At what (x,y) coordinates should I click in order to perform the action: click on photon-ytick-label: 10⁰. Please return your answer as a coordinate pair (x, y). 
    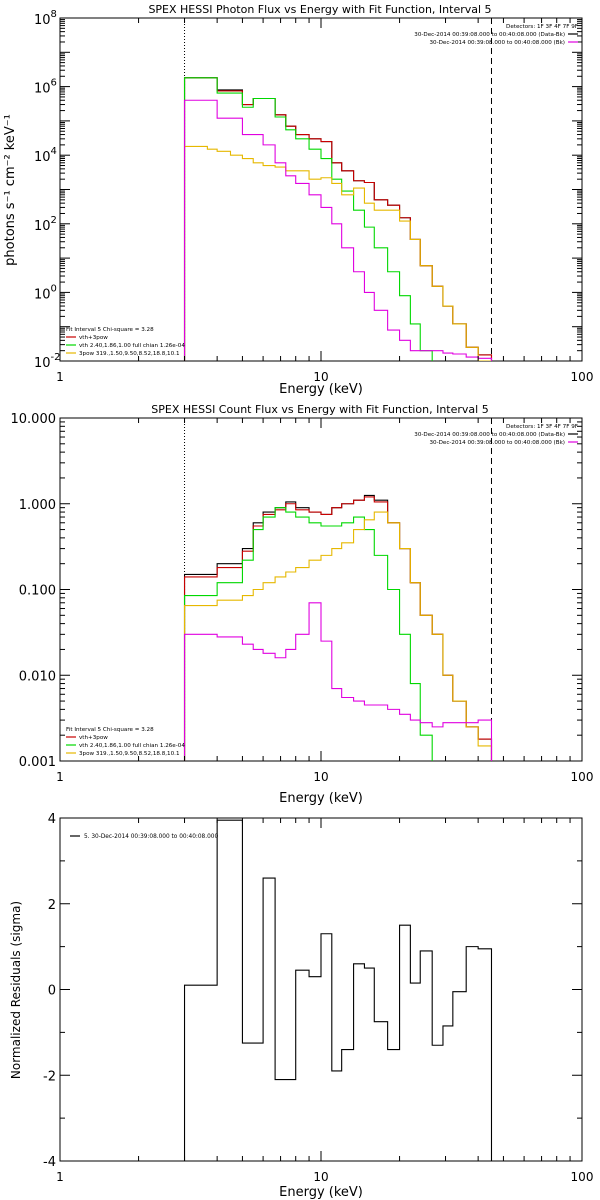
    Looking at the image, I should click on (45, 292).